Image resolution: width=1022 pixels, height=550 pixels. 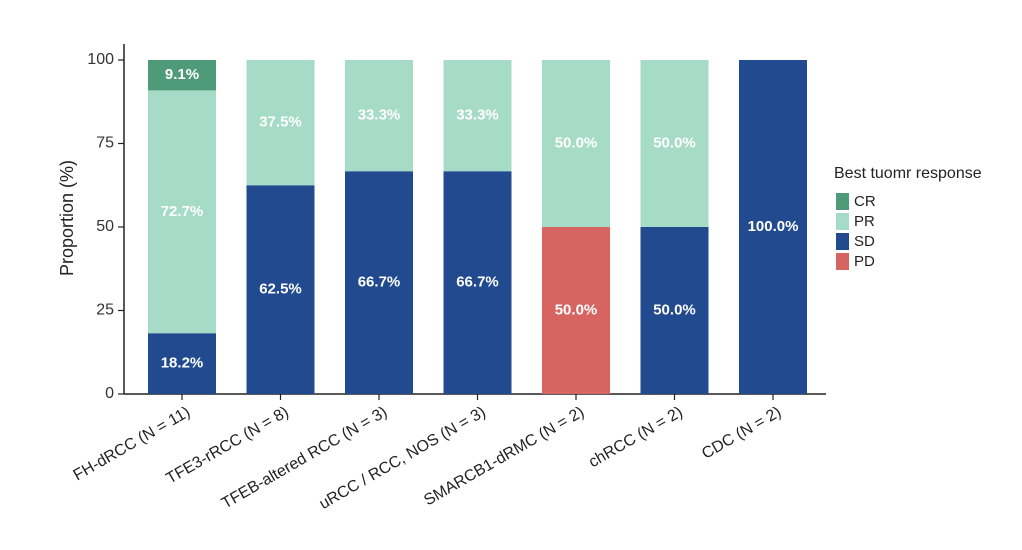 I want to click on legend-swatch-sd, so click(x=842, y=241).